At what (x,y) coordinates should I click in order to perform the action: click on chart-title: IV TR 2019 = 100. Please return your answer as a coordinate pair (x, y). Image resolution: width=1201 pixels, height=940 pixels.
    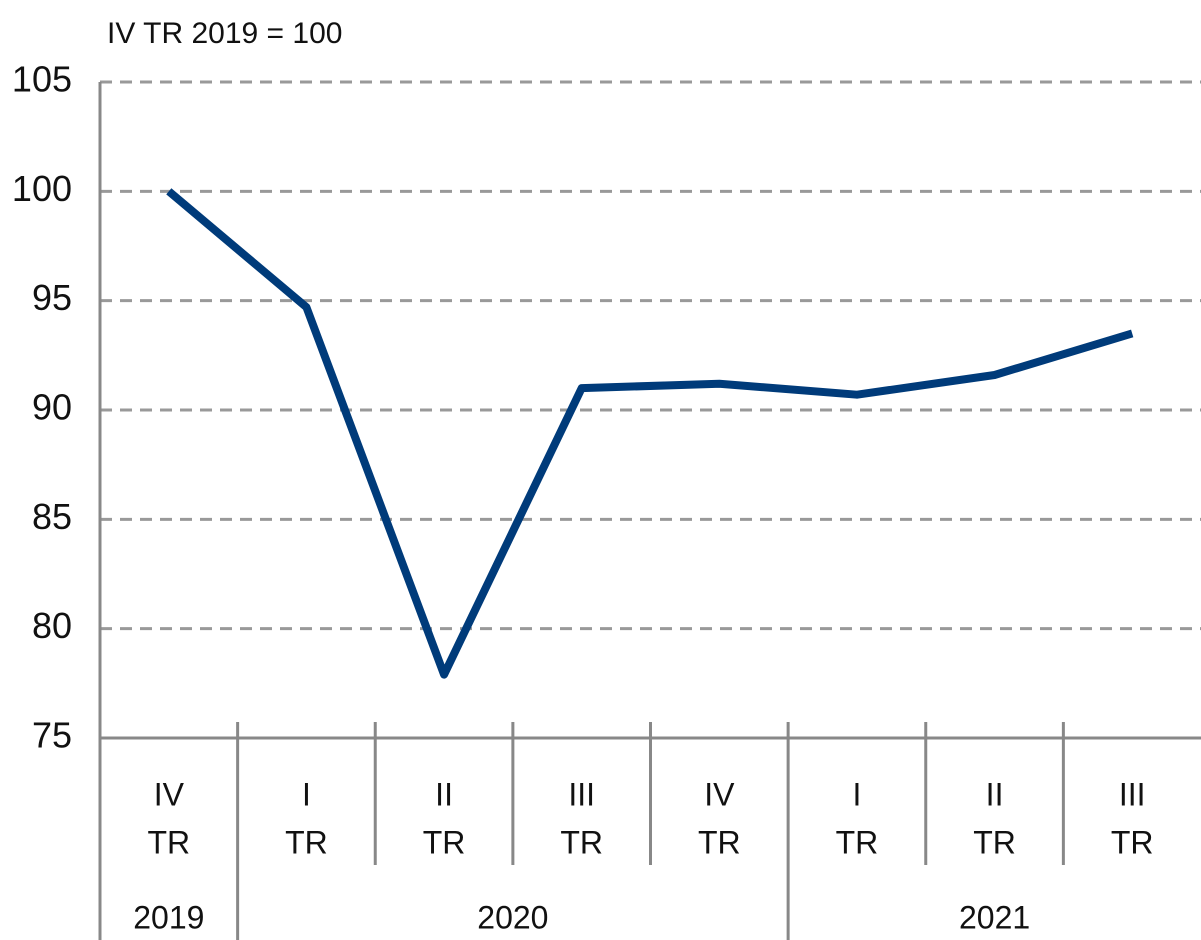
    Looking at the image, I should click on (224, 33).